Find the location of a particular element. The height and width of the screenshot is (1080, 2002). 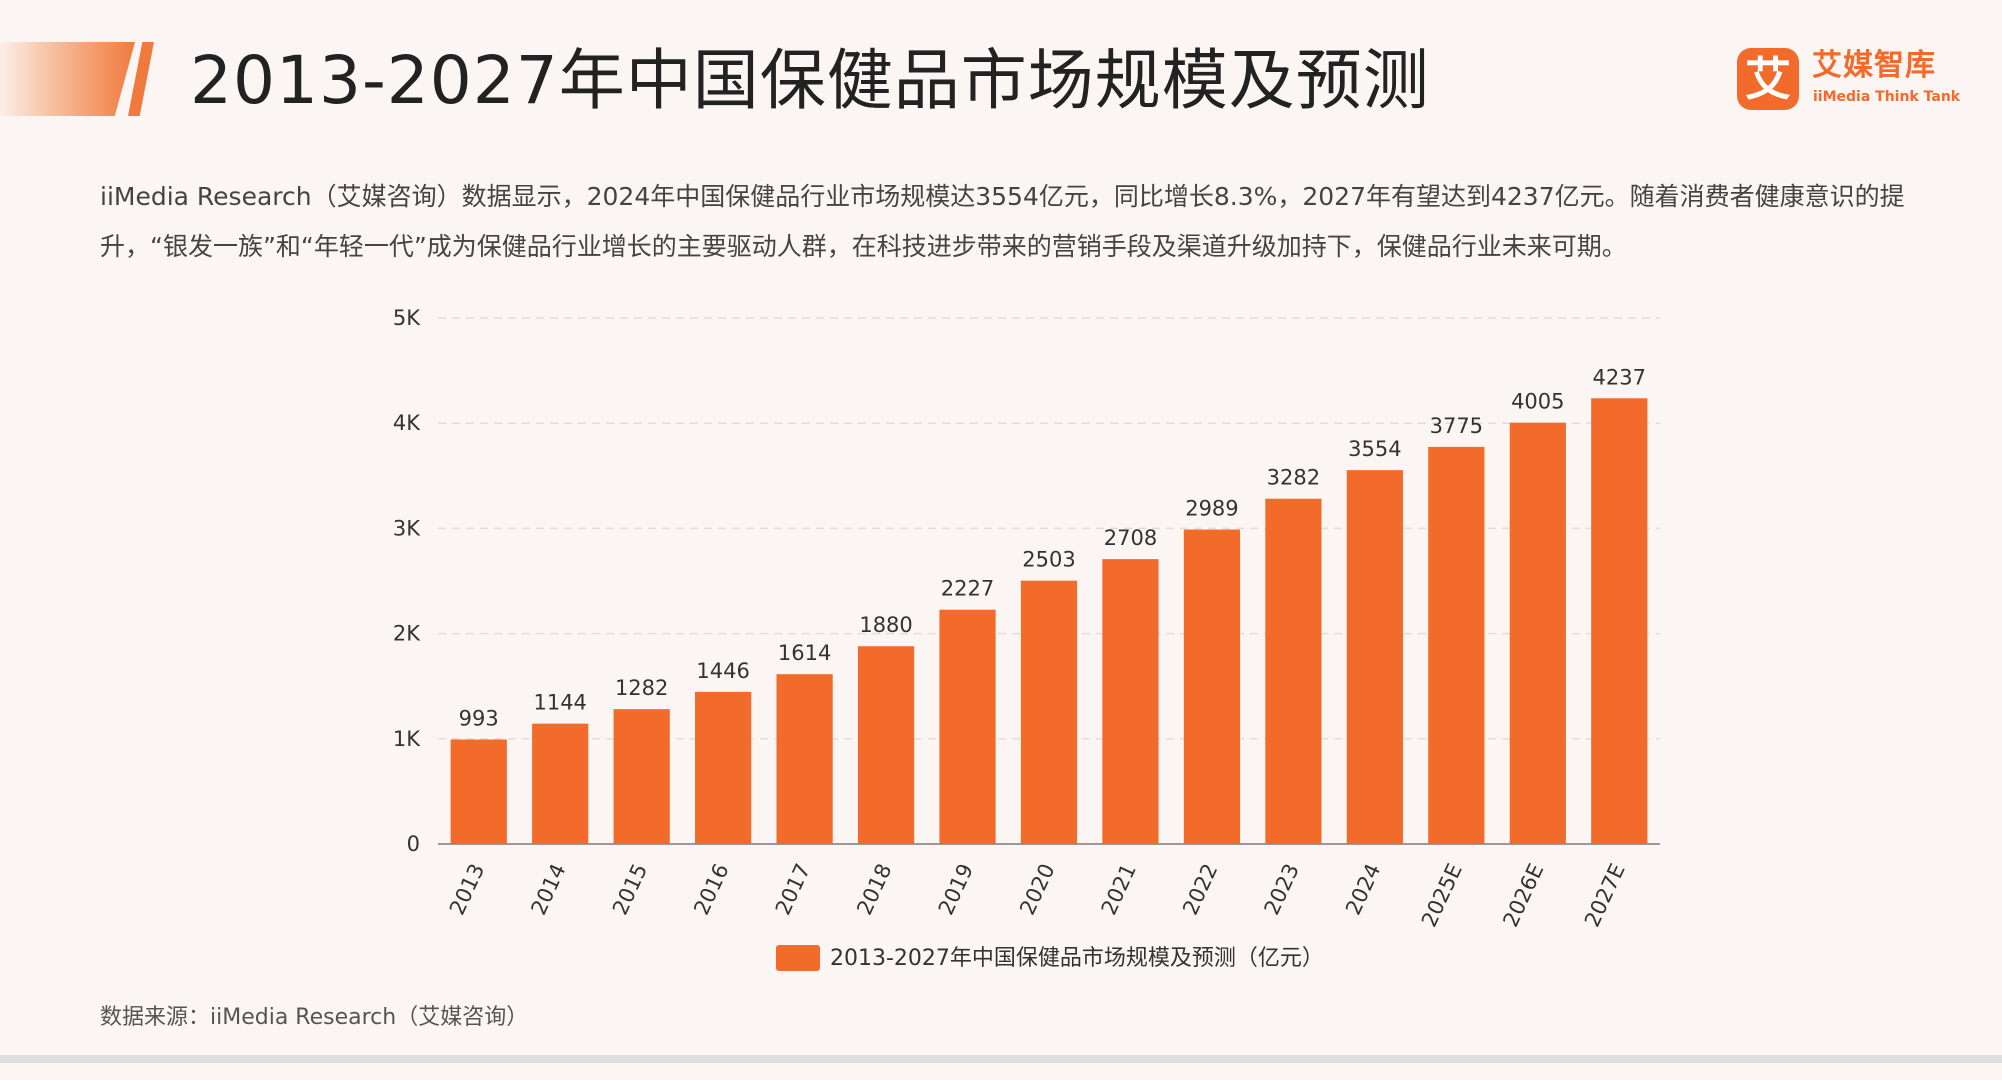

bar-2027E is located at coordinates (1619, 621).